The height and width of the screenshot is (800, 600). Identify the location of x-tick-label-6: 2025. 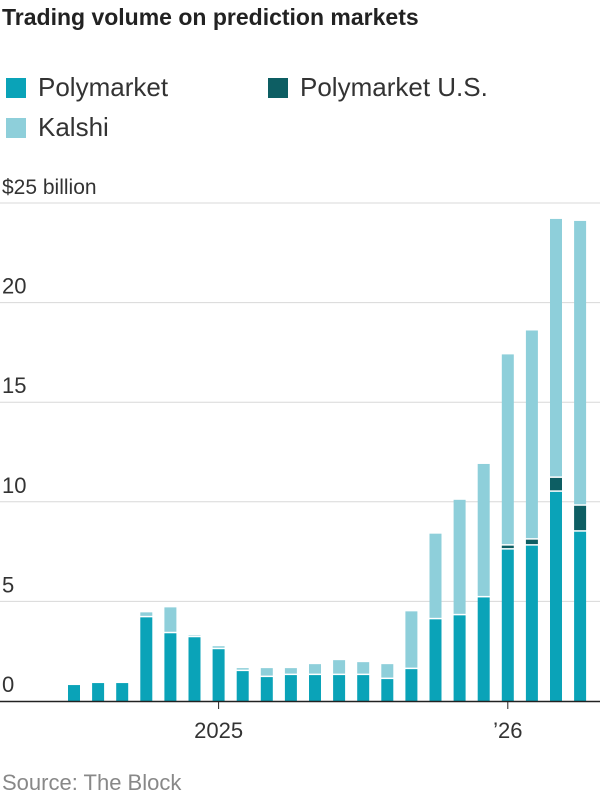
(218, 730).